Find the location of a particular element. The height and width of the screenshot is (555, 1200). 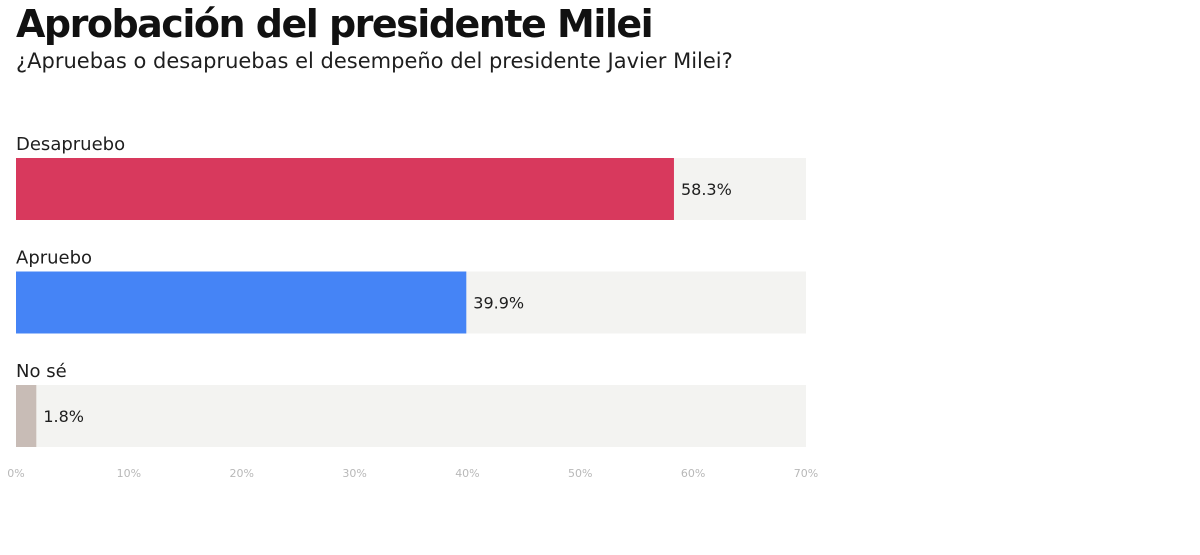

category-label-desapruebo: Desapruebo is located at coordinates (70, 144).